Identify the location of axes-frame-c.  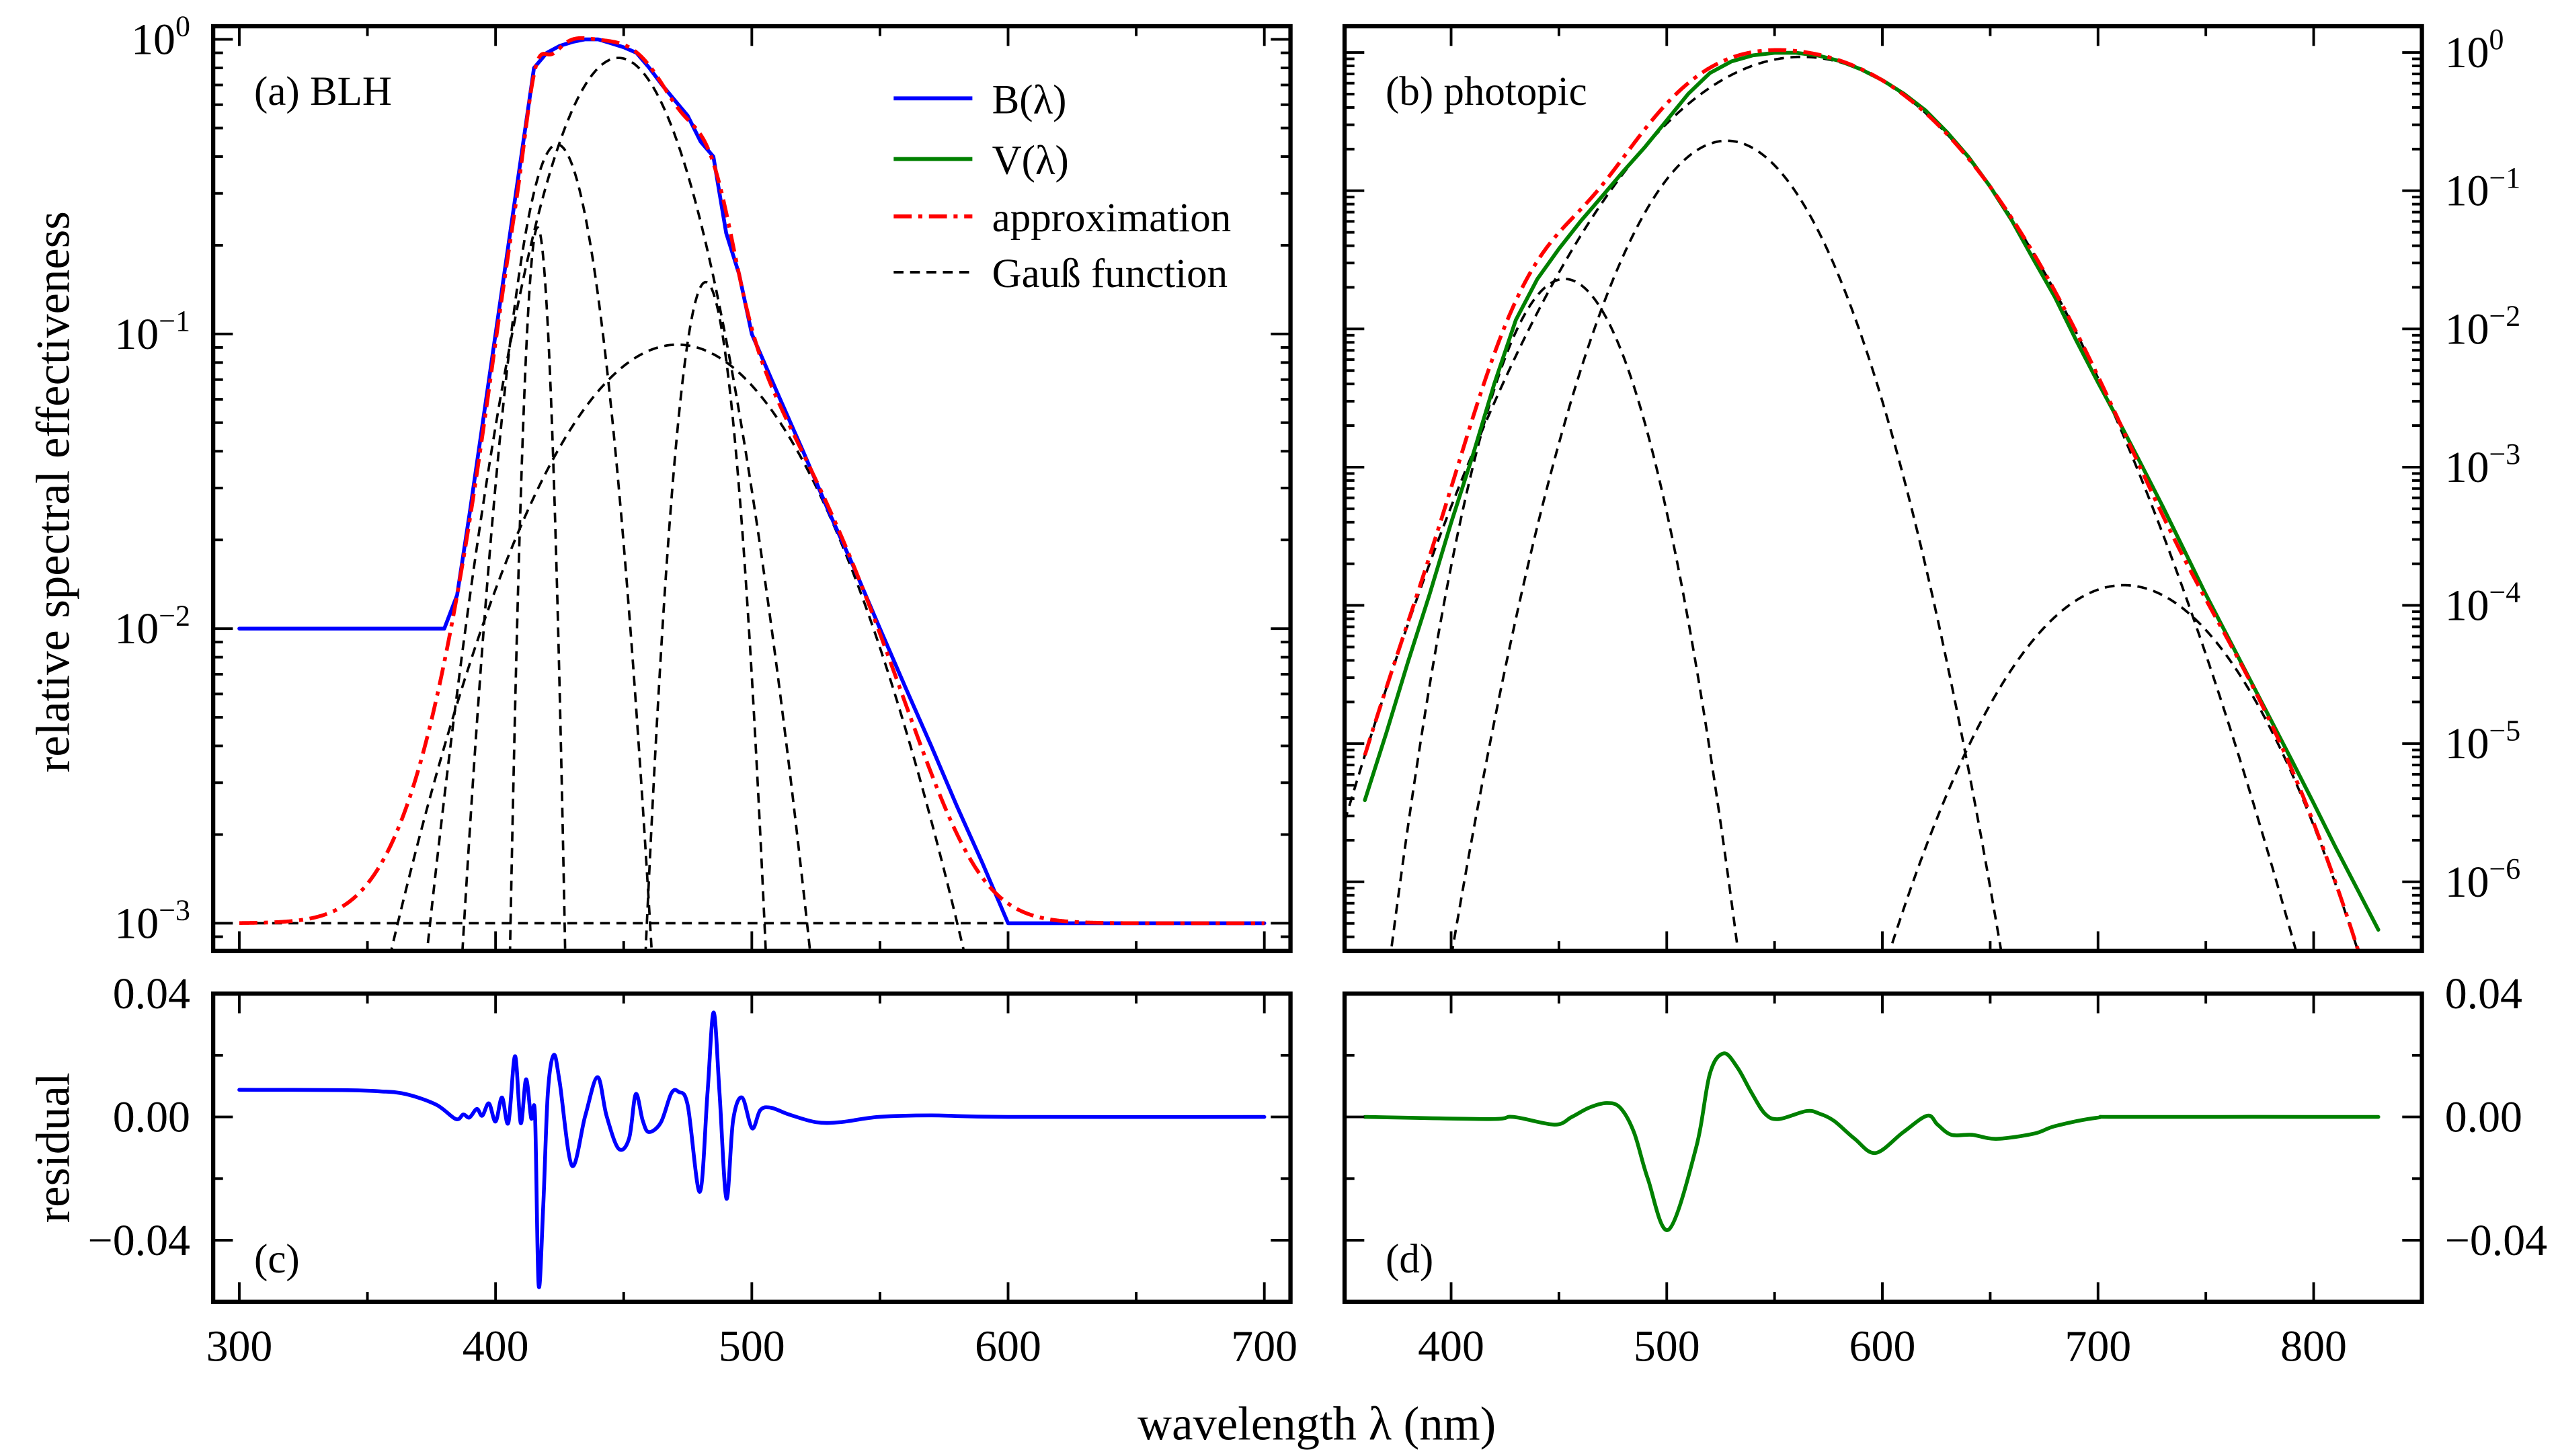
(751, 1147).